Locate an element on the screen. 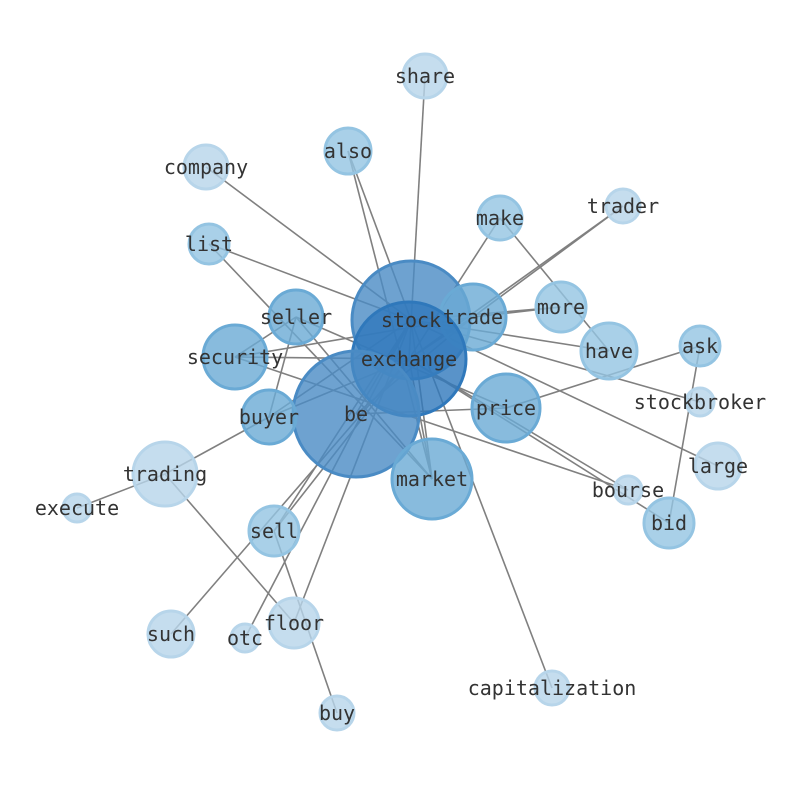 Image resolution: width=794 pixels, height=790 pixels. node-label-list: list is located at coordinates (209, 244).